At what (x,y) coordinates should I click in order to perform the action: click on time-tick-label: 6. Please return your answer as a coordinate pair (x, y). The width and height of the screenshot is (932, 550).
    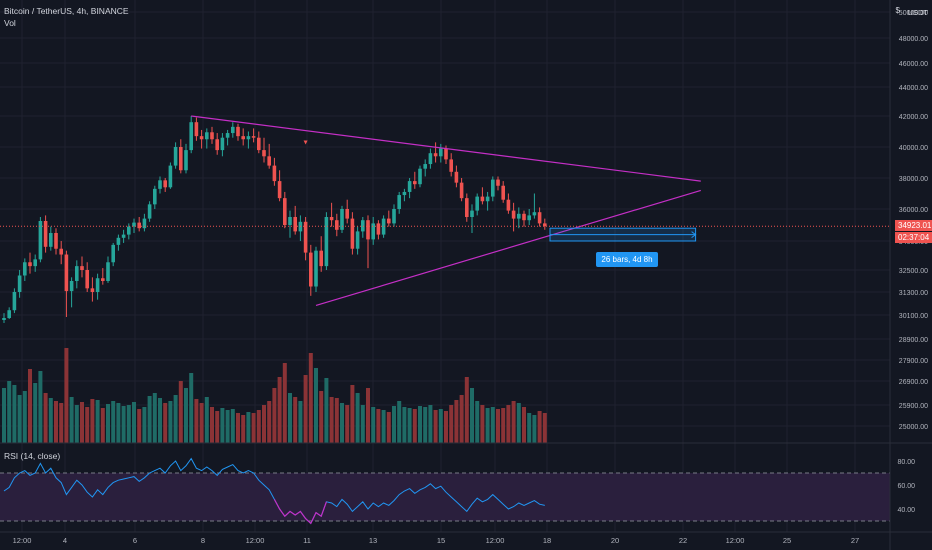
    Looking at the image, I should click on (135, 540).